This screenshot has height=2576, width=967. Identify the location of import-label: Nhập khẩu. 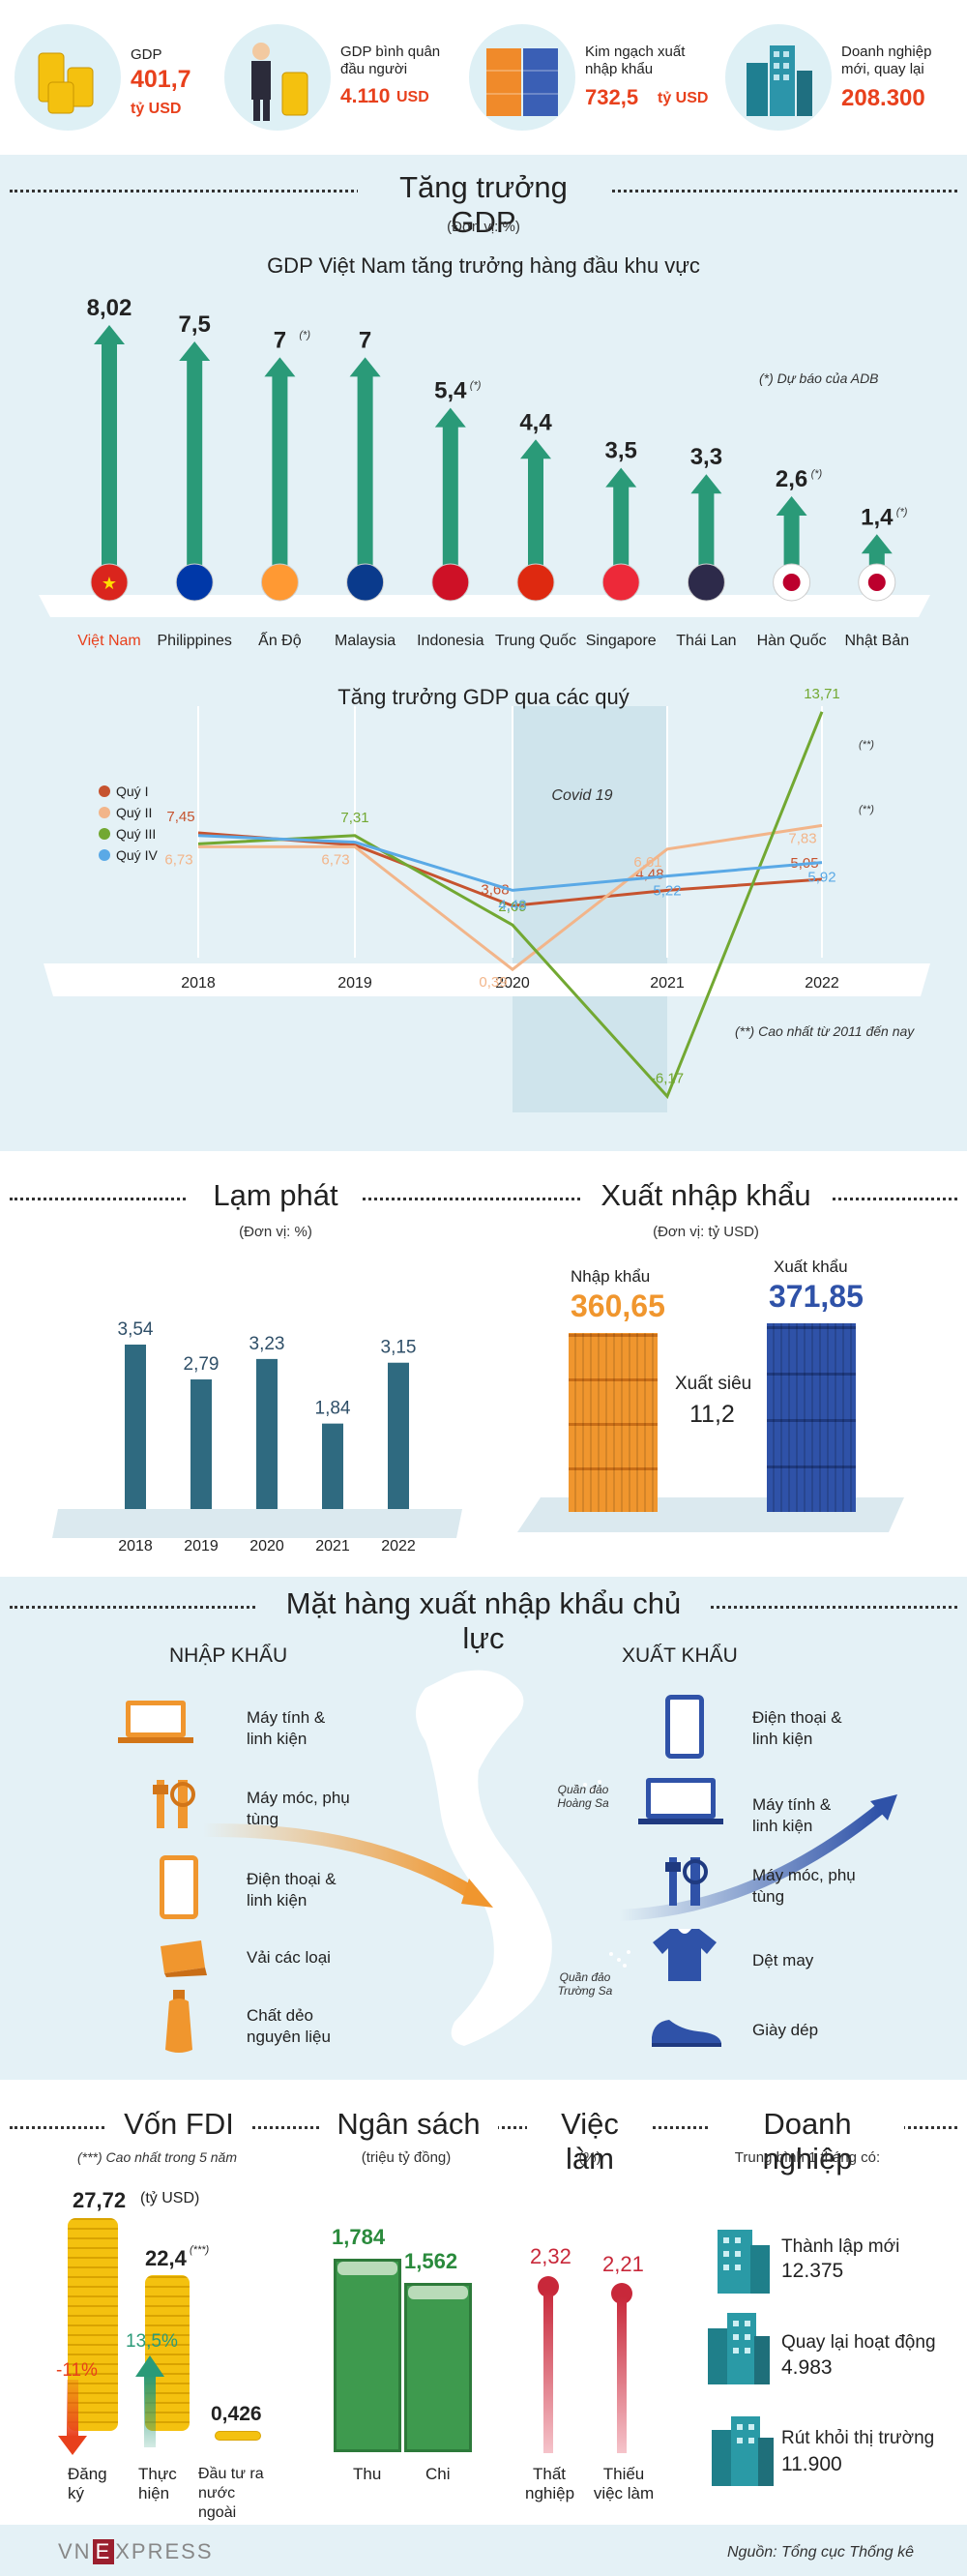
(611, 1276).